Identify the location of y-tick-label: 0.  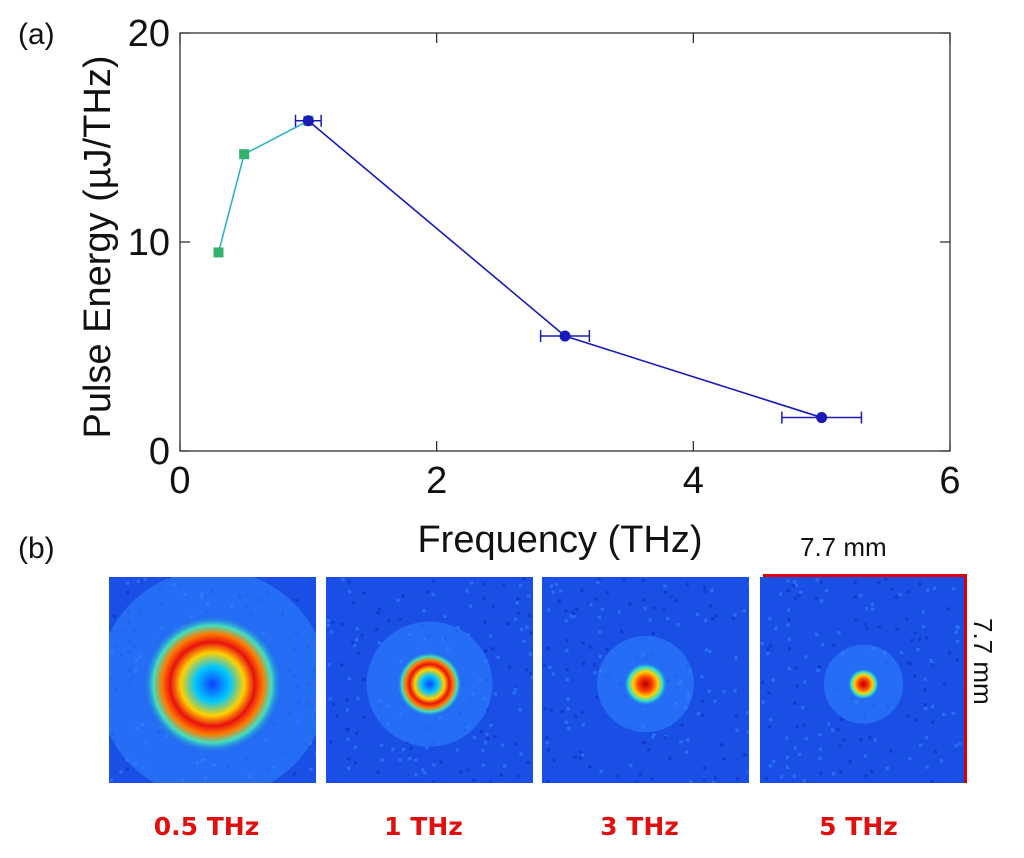
(159, 452).